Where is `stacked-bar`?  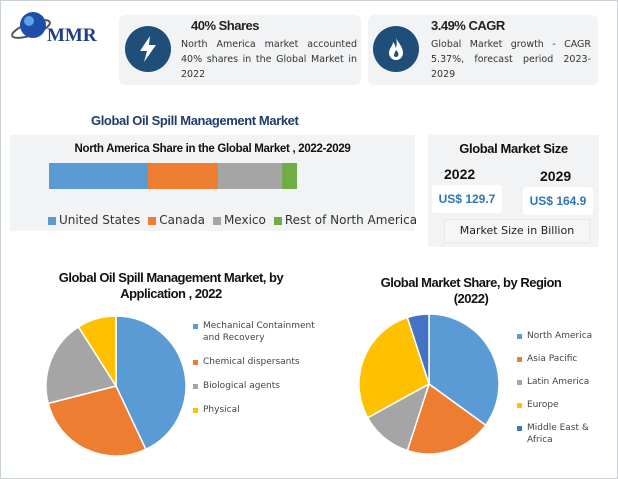
stacked-bar is located at coordinates (173, 176).